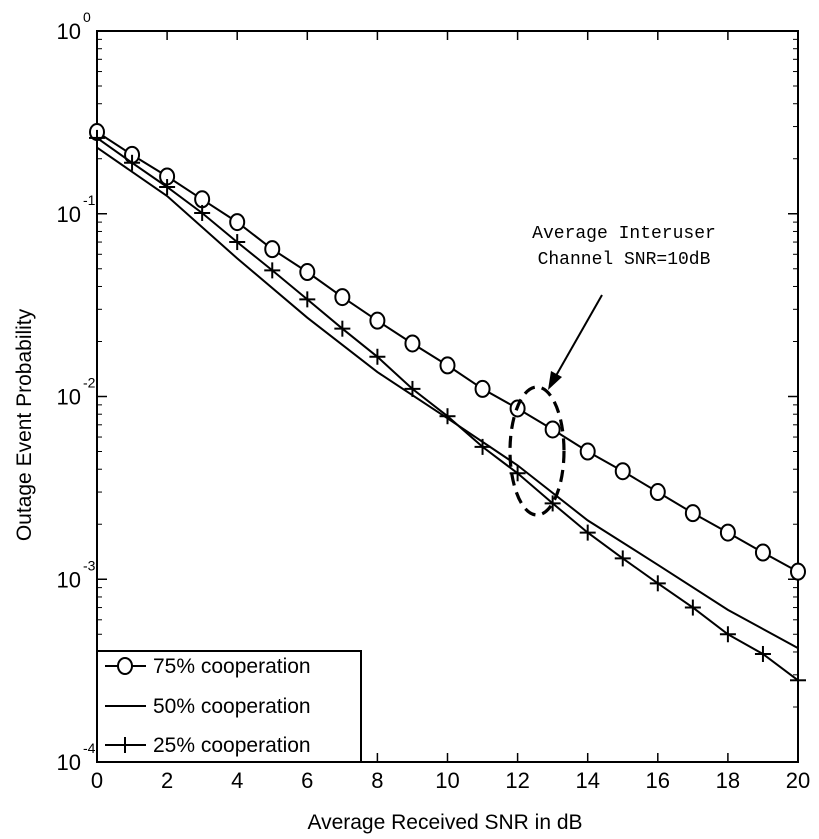  I want to click on y-tick-exponent: -1, so click(89, 200).